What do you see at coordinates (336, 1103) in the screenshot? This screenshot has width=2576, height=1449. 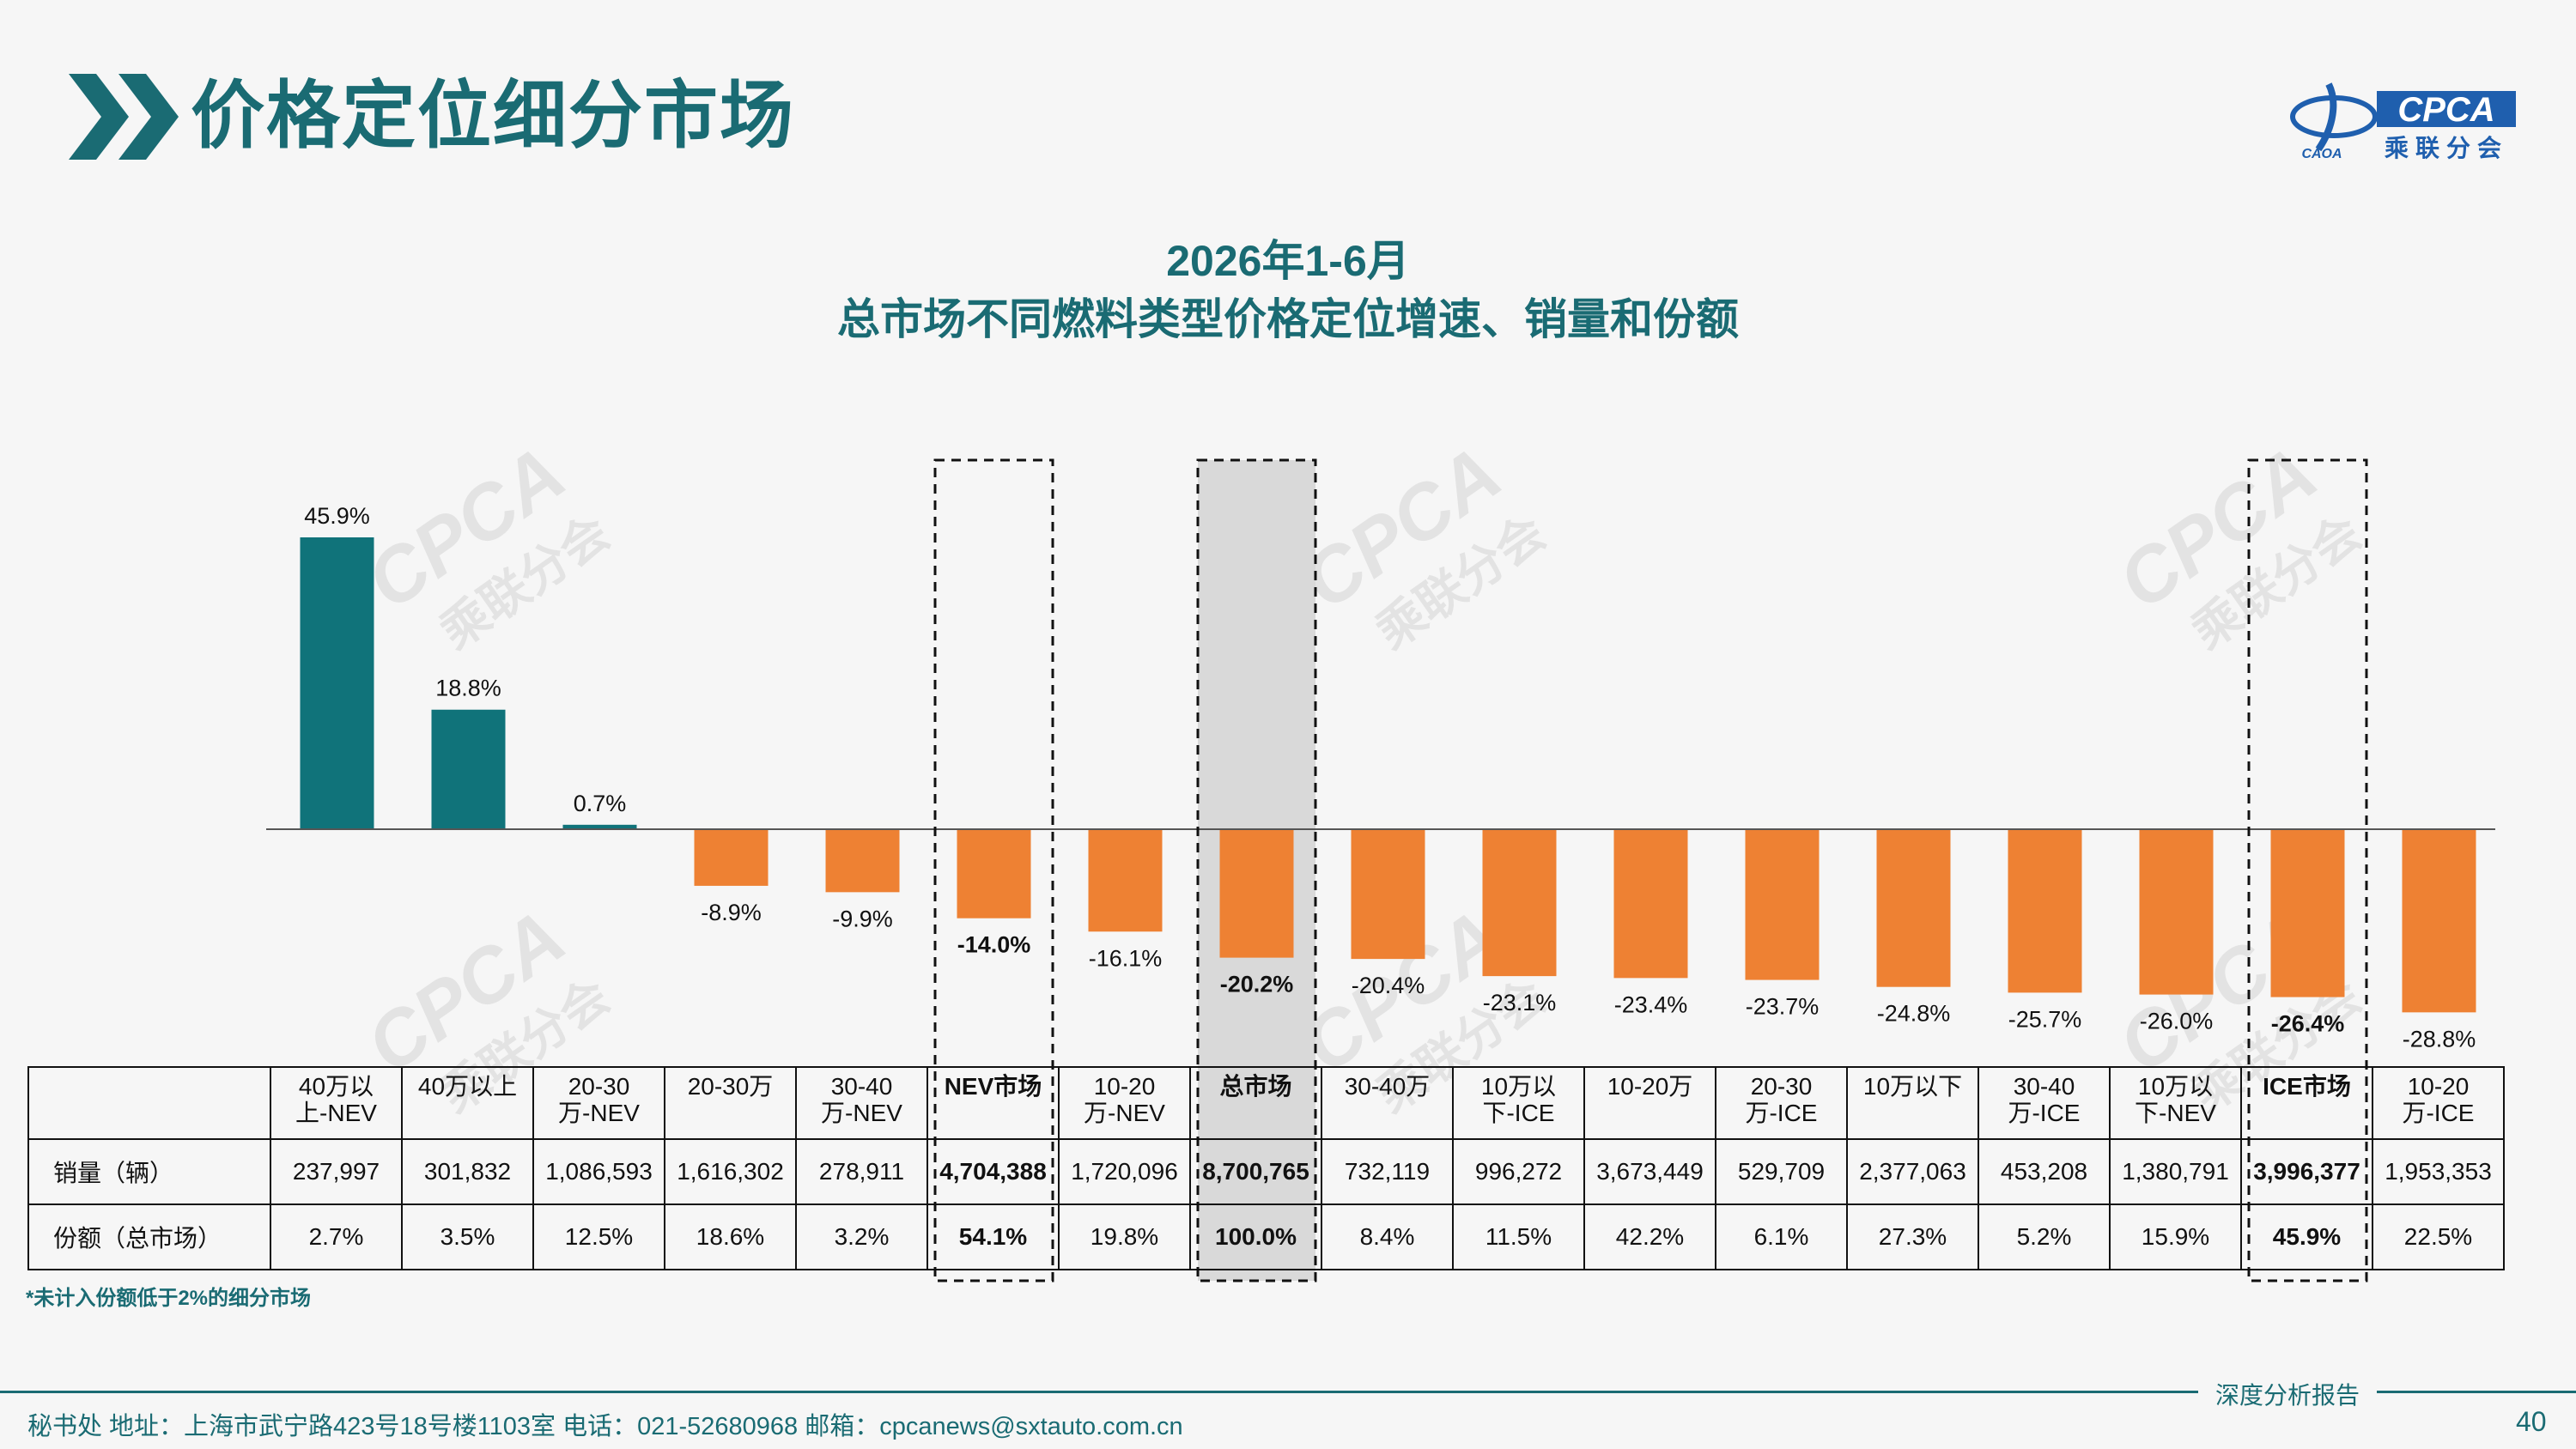 I see `table-header-cell: 40万以 上-NEV` at bounding box center [336, 1103].